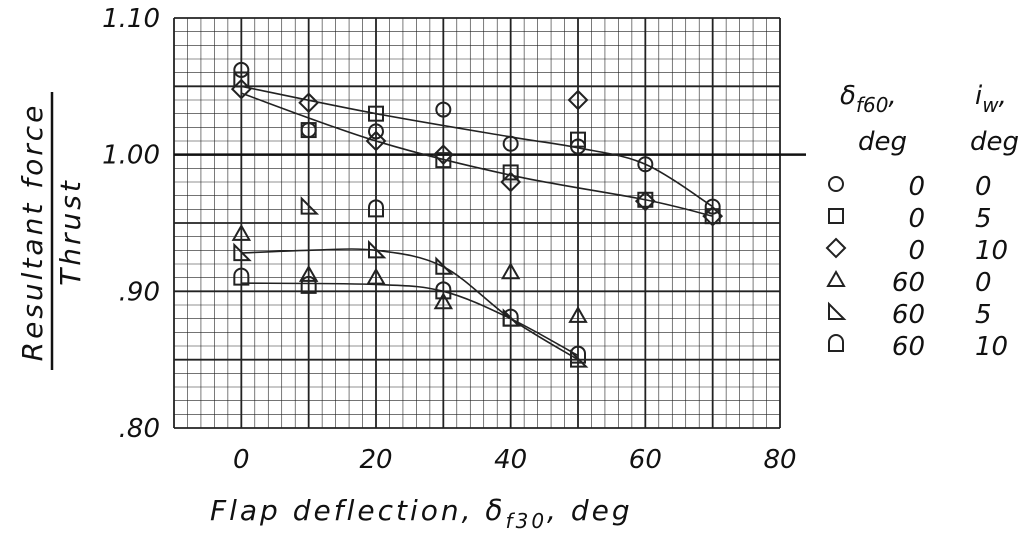 The height and width of the screenshot is (539, 1028). I want to click on x-tick-label: 40, so click(510, 460).